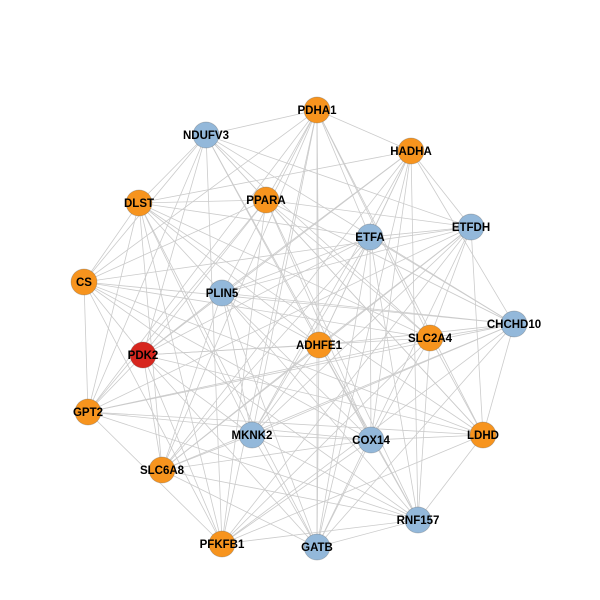  What do you see at coordinates (424, 429) in the screenshot?
I see `edge-SLC2A4-RNF157` at bounding box center [424, 429].